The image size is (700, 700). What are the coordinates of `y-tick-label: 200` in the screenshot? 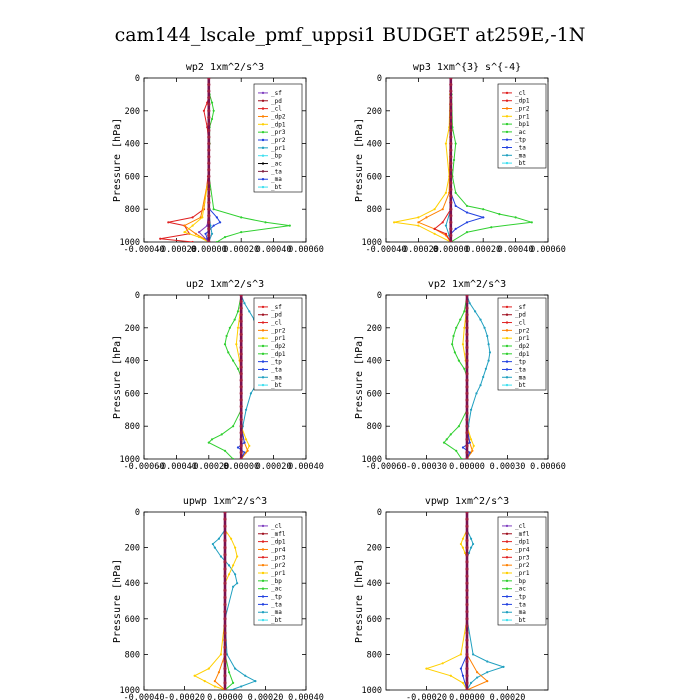 It's located at (374, 329).